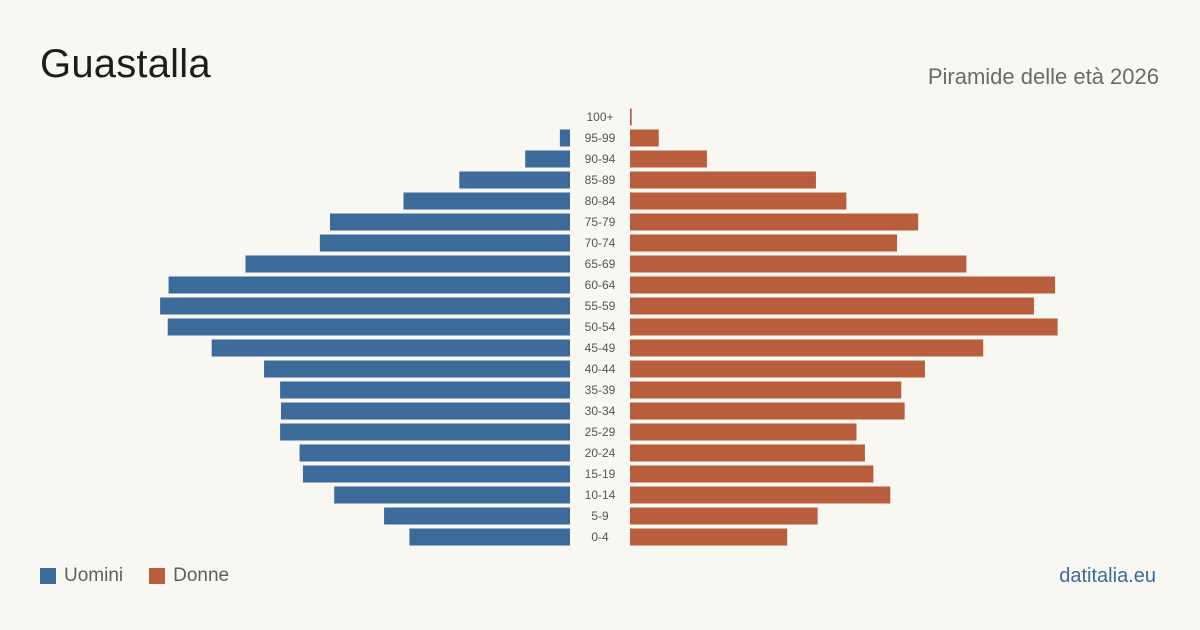 The width and height of the screenshot is (1200, 630). I want to click on bar-women-100plus, so click(631, 117).